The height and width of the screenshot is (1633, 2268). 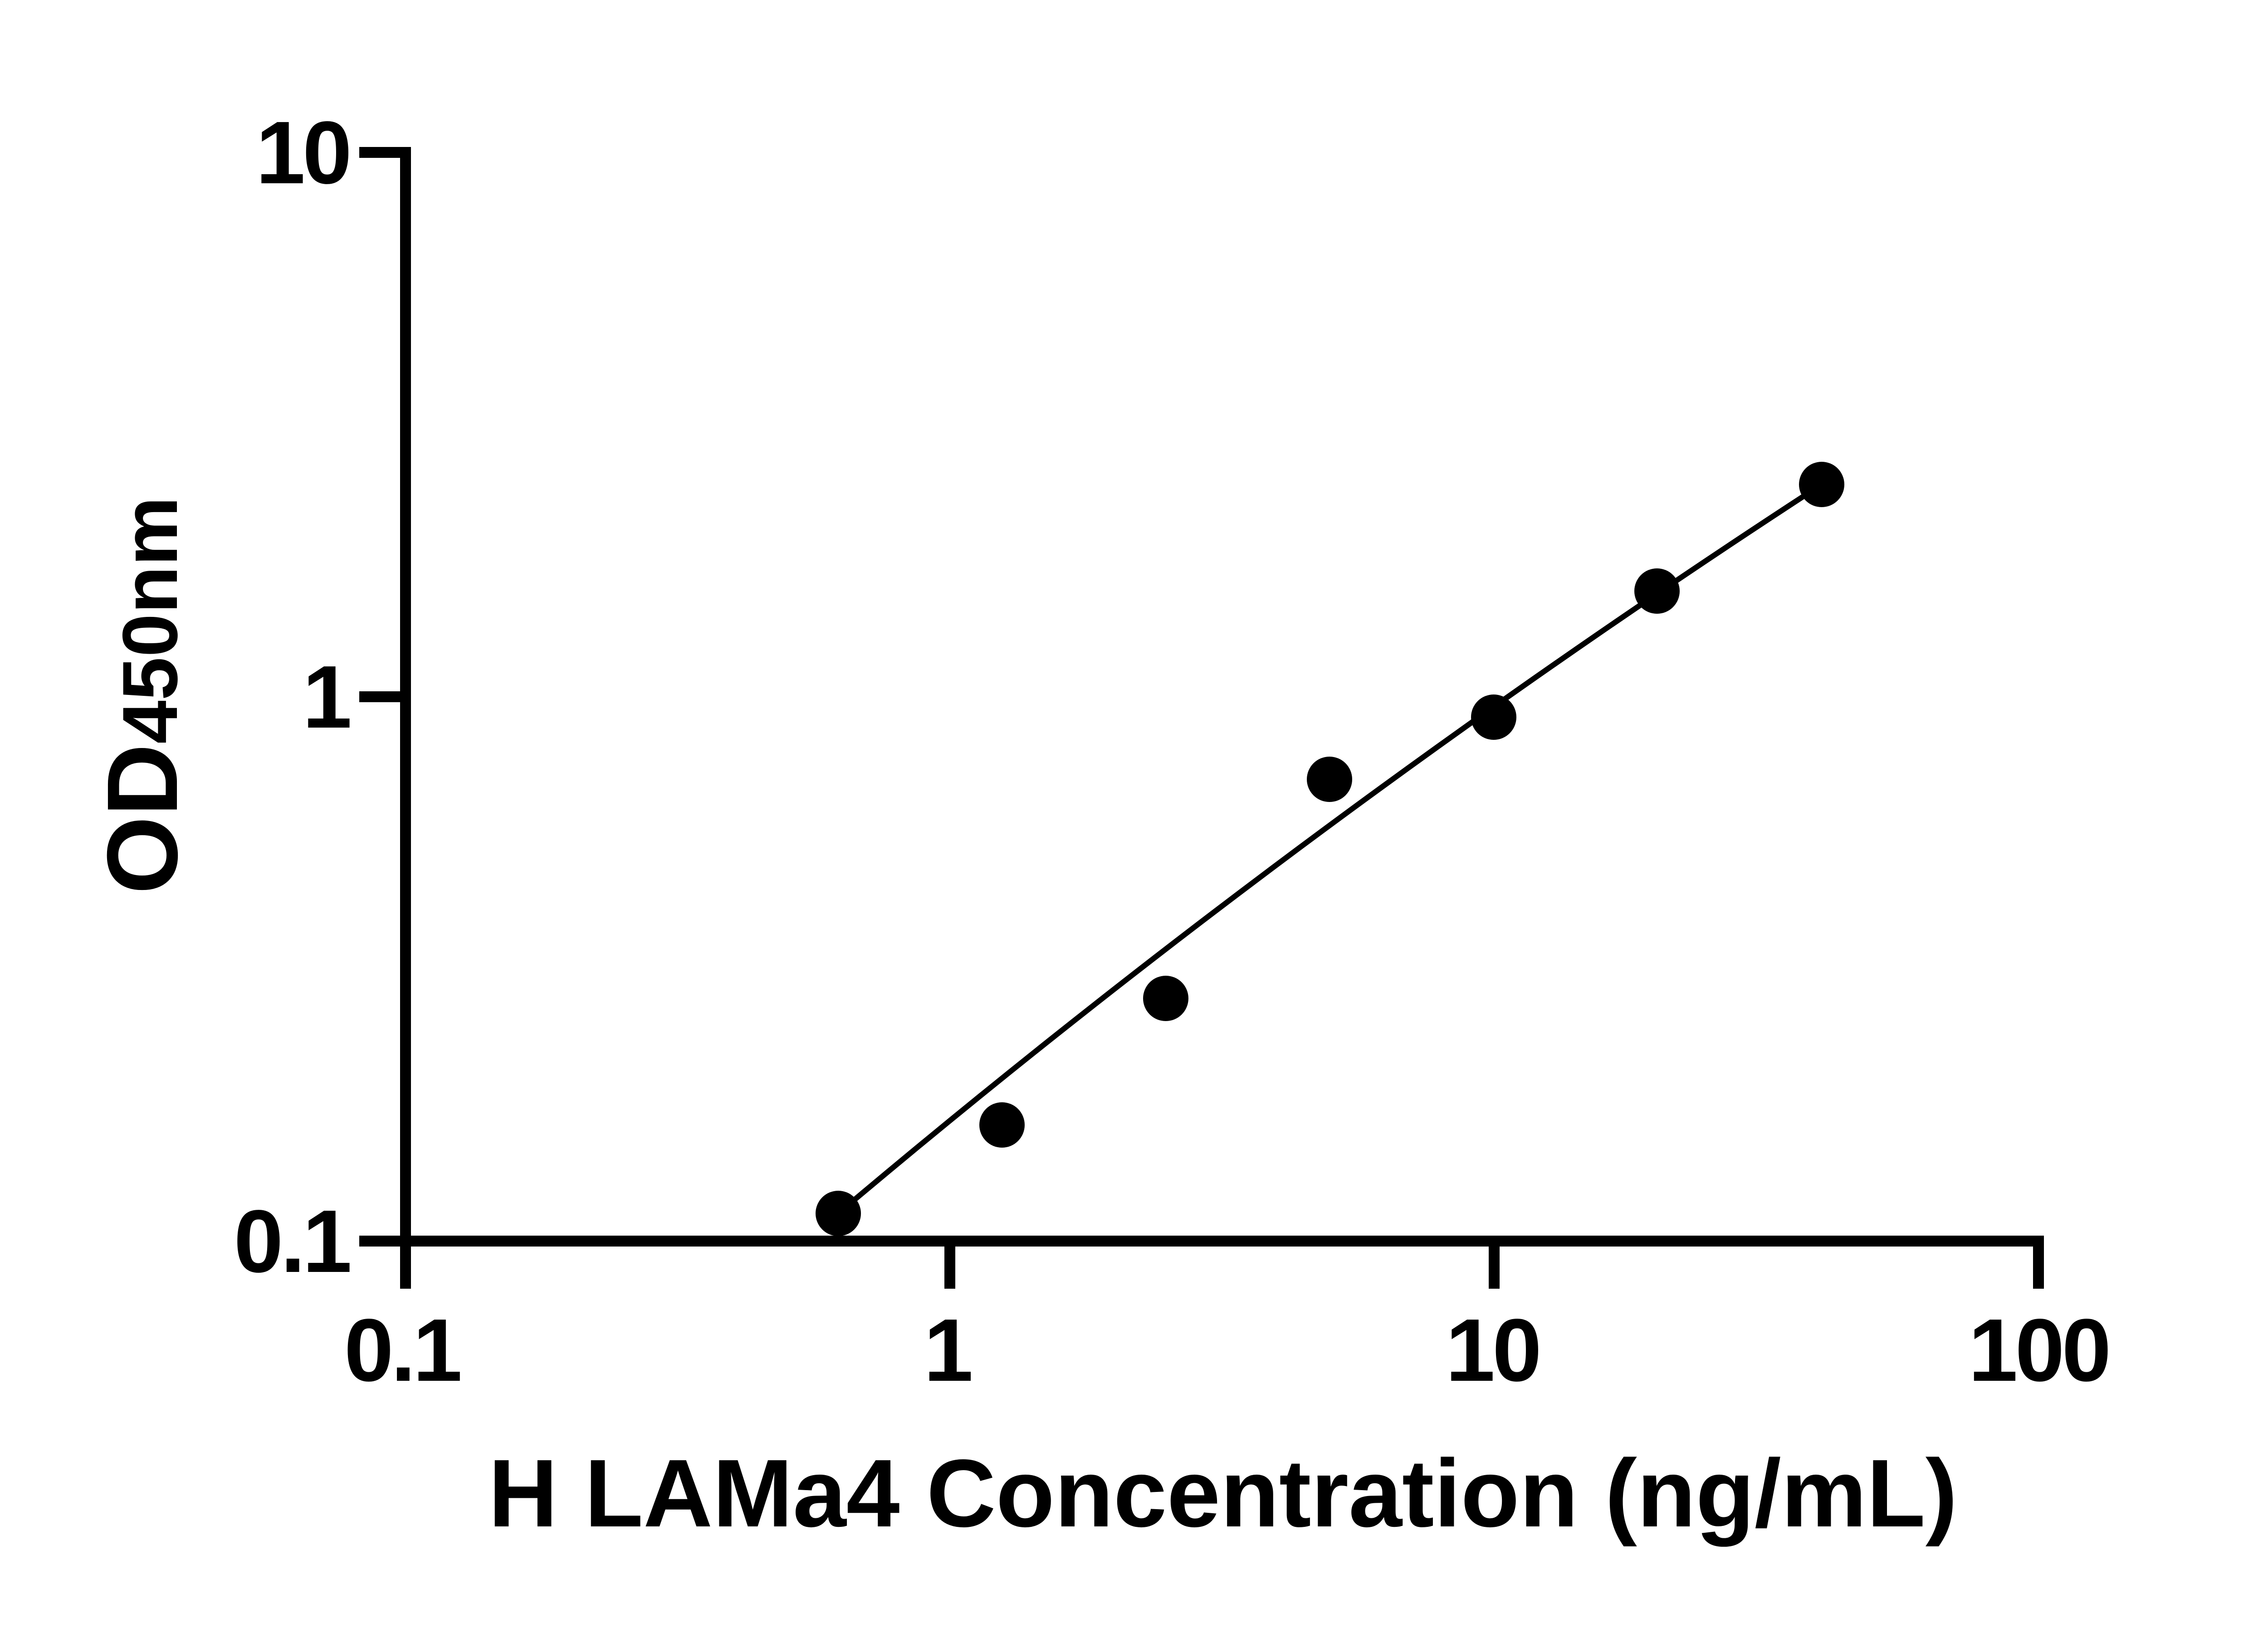 I want to click on svg-text: 100, so click(x=2038, y=1350).